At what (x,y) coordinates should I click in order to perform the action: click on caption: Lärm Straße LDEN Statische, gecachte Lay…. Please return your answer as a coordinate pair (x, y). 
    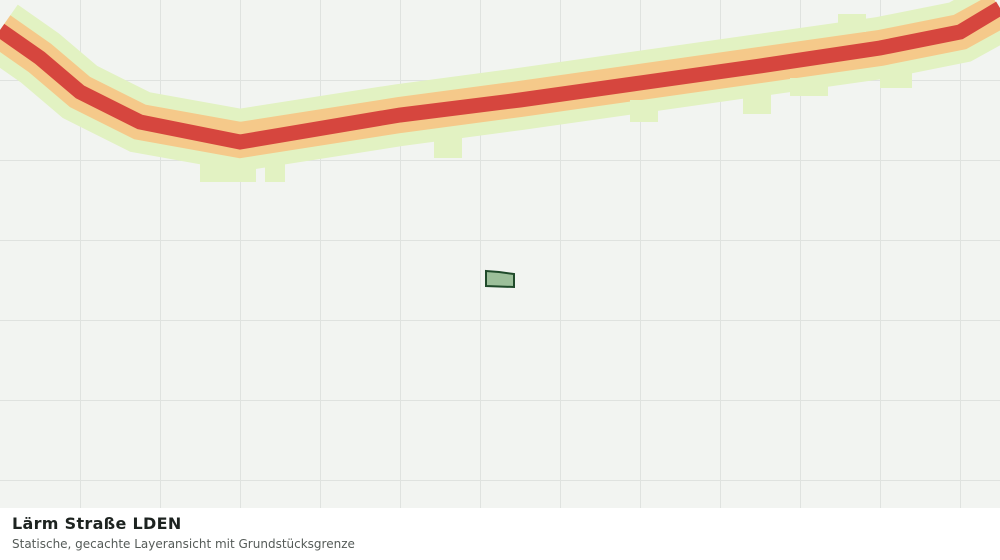
    Looking at the image, I should click on (500, 534).